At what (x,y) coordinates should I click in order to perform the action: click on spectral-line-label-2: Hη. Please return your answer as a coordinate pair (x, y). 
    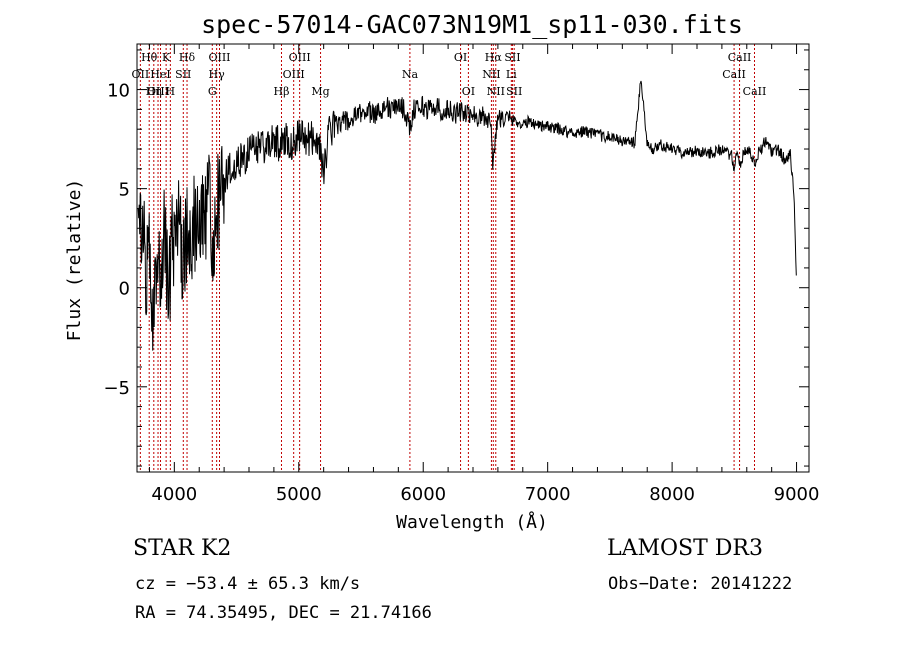
    Looking at the image, I should click on (154, 91).